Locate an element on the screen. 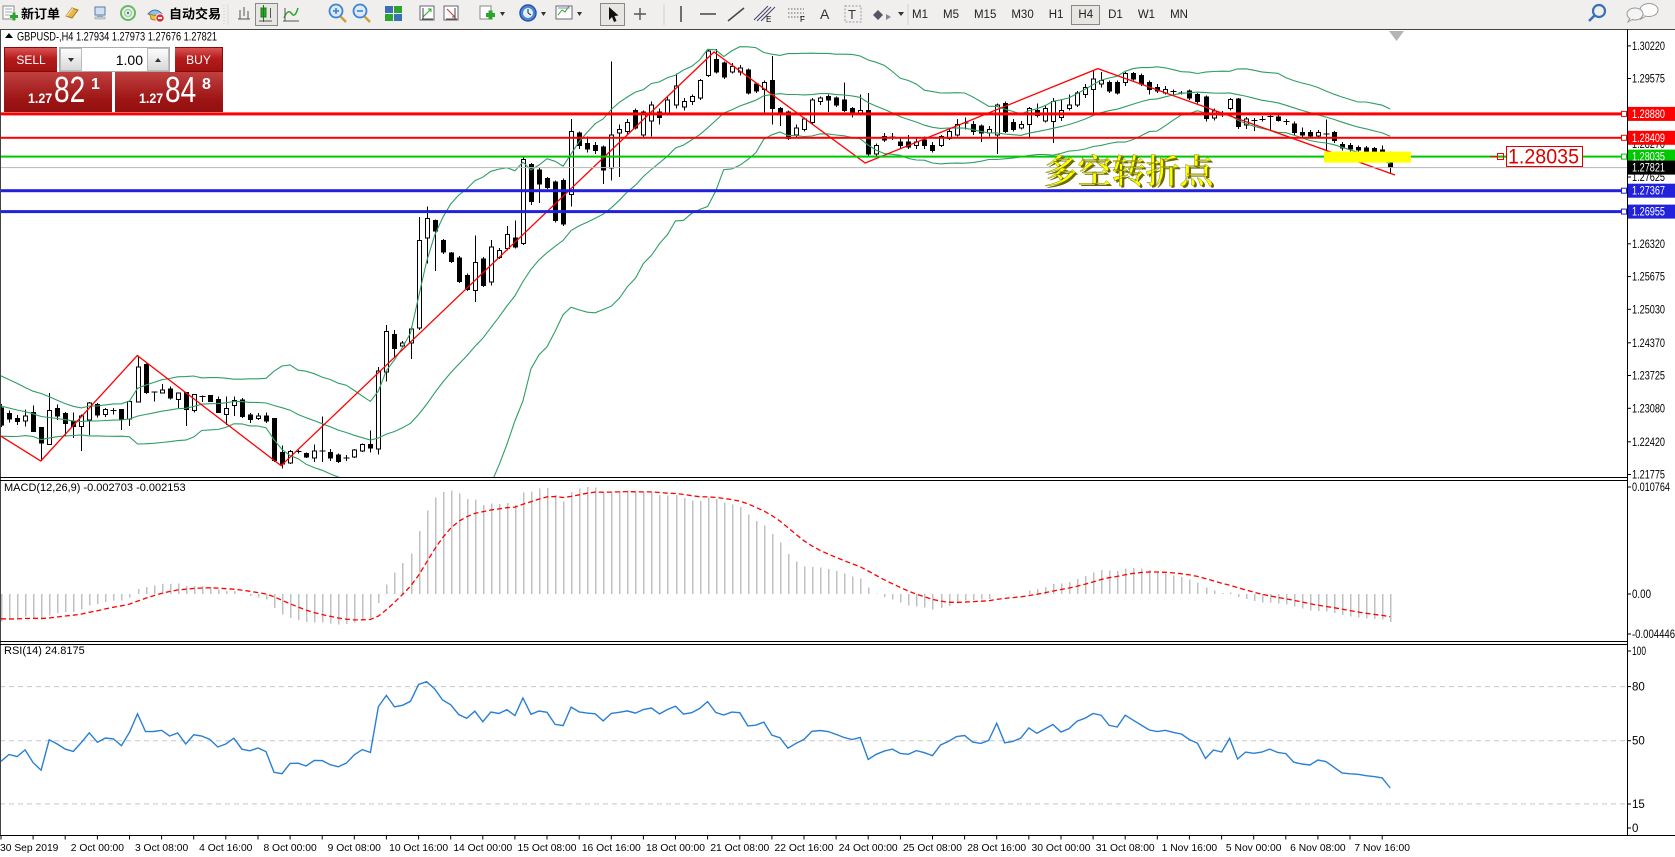  svg-text: 31 Oct 08:00 is located at coordinates (1125, 848).